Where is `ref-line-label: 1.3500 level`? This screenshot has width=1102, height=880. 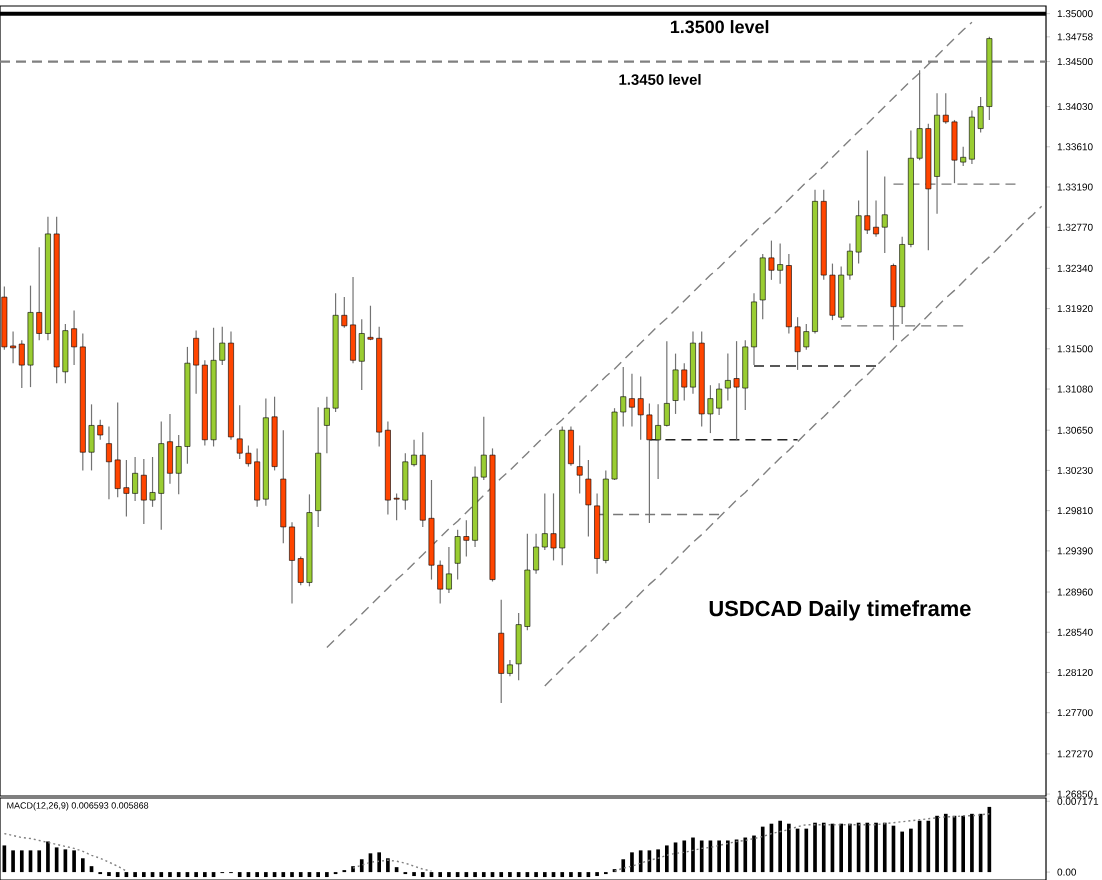 ref-line-label: 1.3500 level is located at coordinates (719, 27).